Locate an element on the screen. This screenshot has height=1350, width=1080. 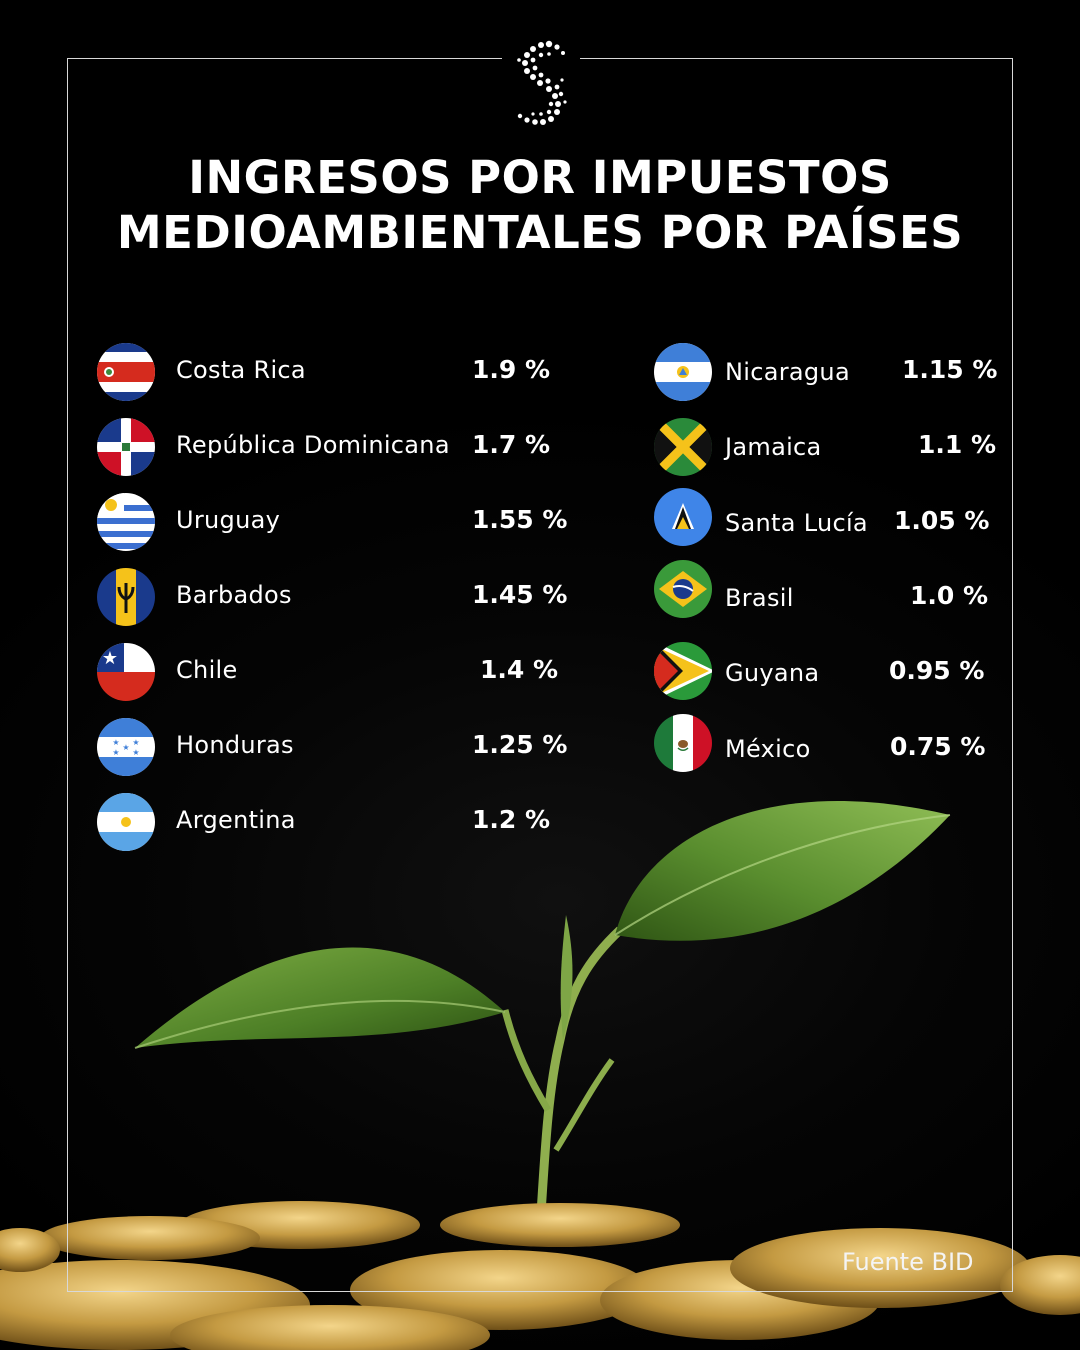
country-value: 1.2 % is located at coordinates (511, 819).